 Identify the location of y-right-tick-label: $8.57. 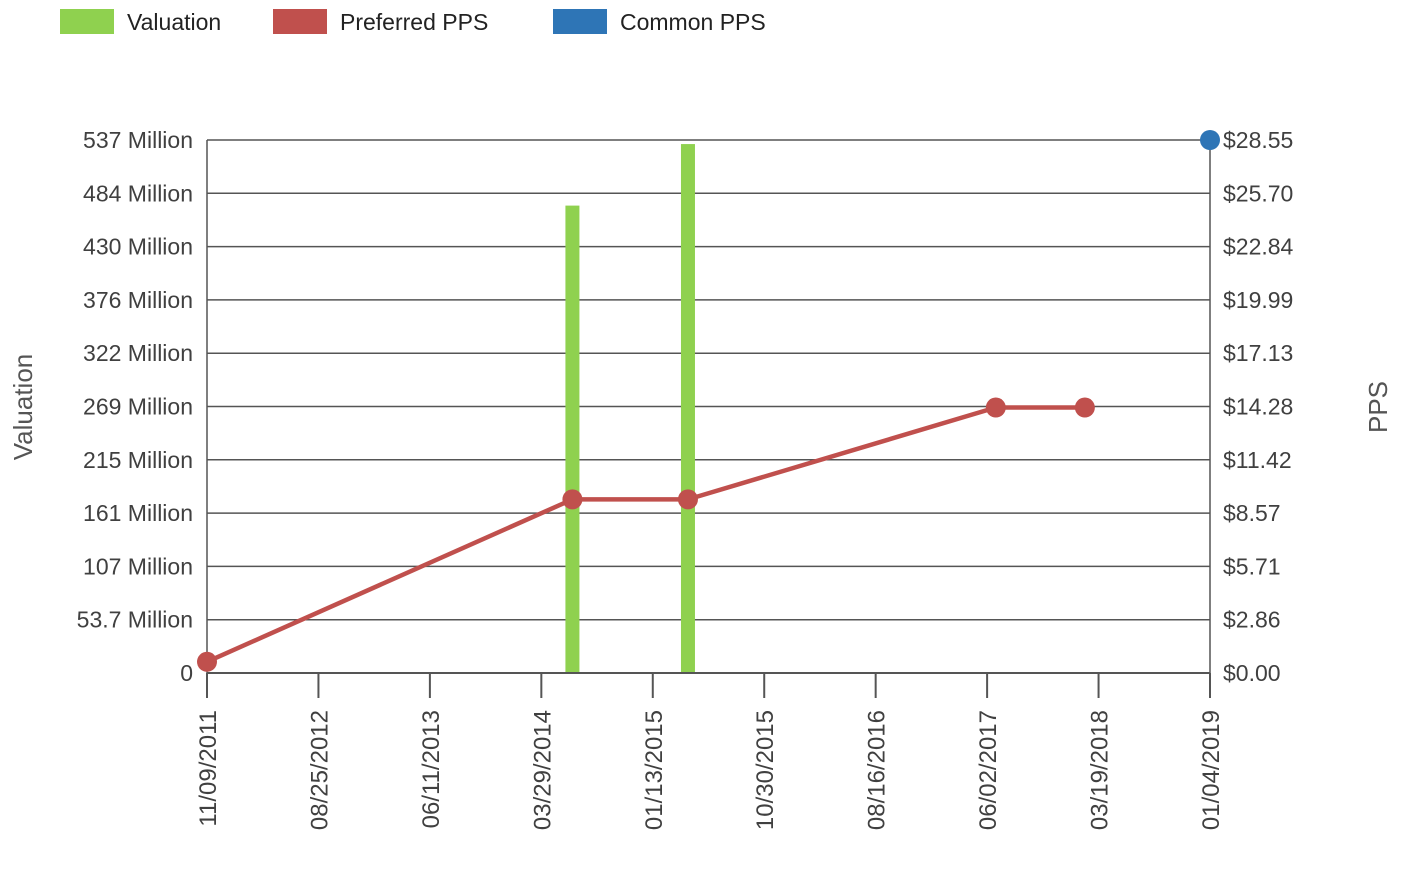
(1252, 513).